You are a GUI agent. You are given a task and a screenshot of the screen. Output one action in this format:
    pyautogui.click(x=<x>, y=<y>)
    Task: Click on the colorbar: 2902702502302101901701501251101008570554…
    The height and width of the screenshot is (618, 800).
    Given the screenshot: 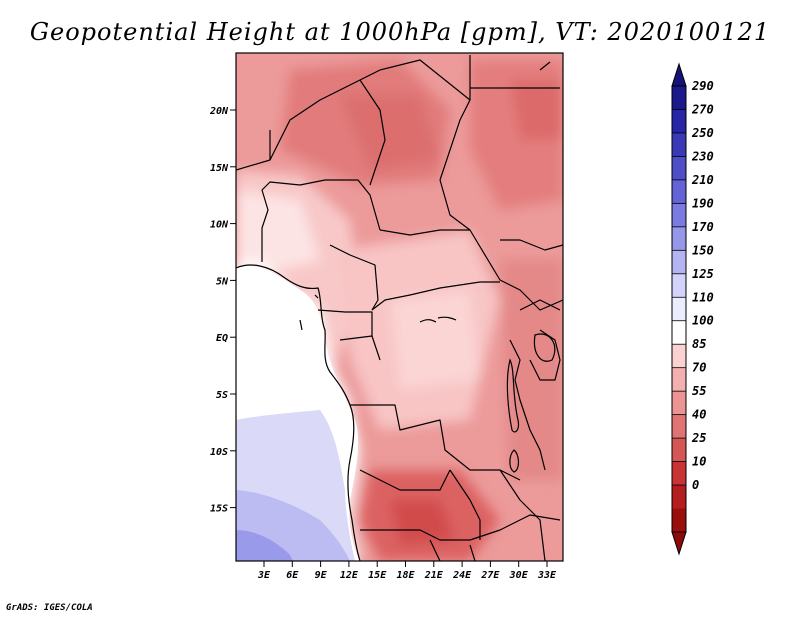 What is the action you would take?
    pyautogui.click(x=692, y=309)
    